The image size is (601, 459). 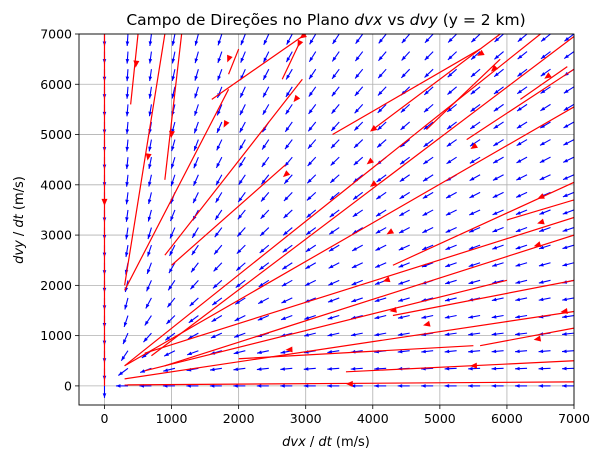 What do you see at coordinates (395, 20) in the screenshot?
I see `title-part-3: vs` at bounding box center [395, 20].